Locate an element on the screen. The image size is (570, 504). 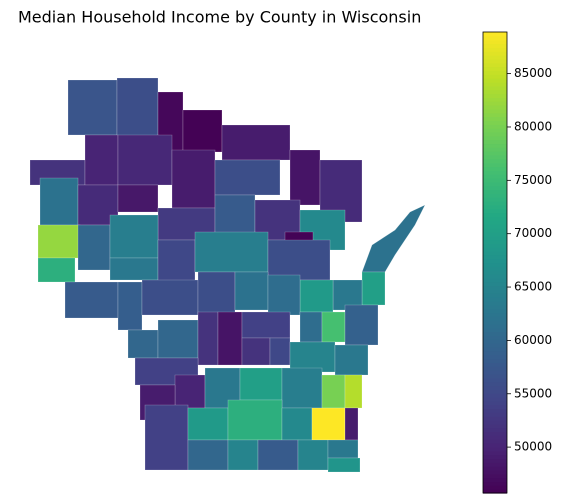
colorbar-tick-label: 75000 is located at coordinates (533, 180).